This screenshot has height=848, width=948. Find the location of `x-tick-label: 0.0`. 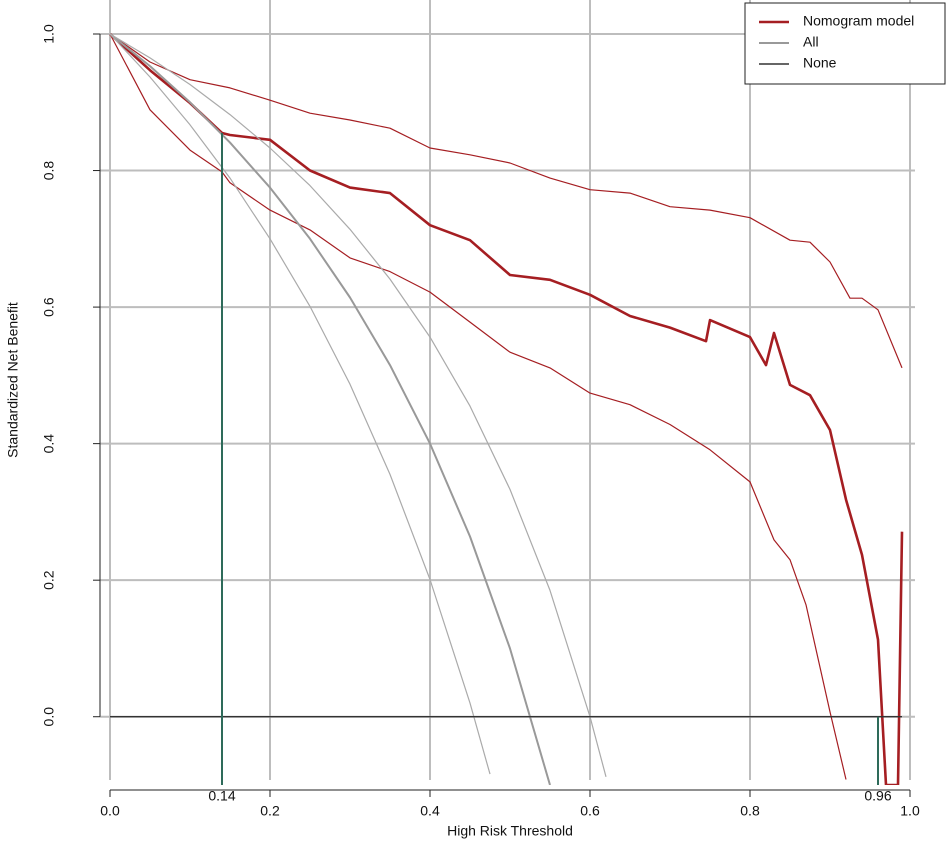

x-tick-label: 0.0 is located at coordinates (110, 811).